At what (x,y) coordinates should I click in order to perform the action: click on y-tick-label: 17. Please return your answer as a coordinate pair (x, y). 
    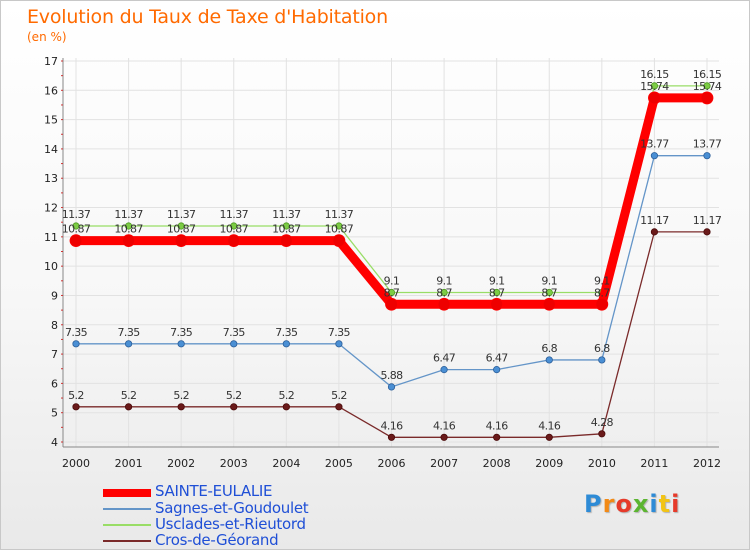
    Looking at the image, I should click on (51, 61).